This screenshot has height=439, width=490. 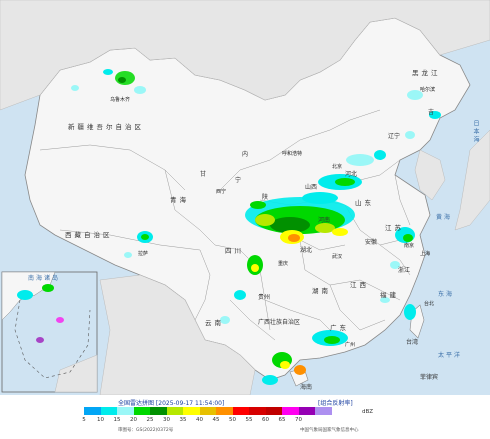 I want to click on label-jiangxi: 江西, so click(x=359, y=285).